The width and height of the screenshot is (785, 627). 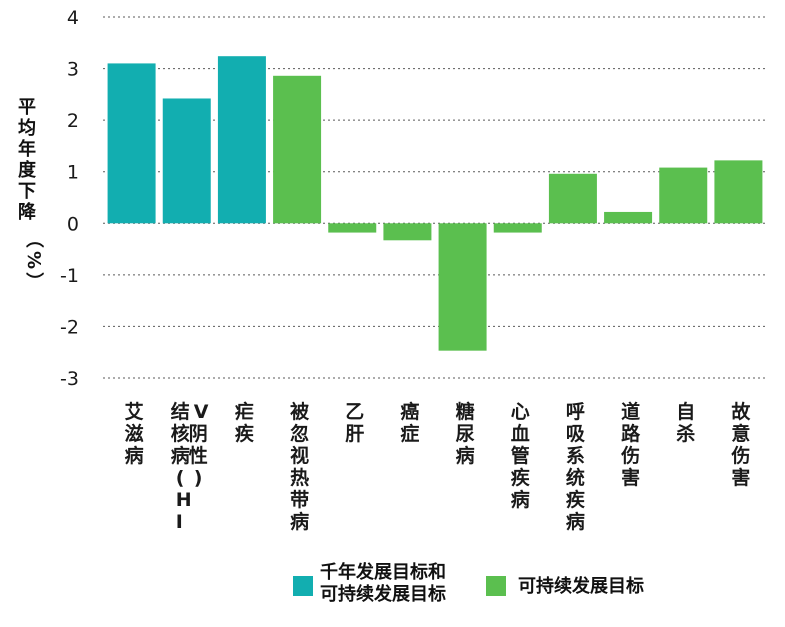 What do you see at coordinates (299, 455) in the screenshot?
I see `category-label-char: 视` at bounding box center [299, 455].